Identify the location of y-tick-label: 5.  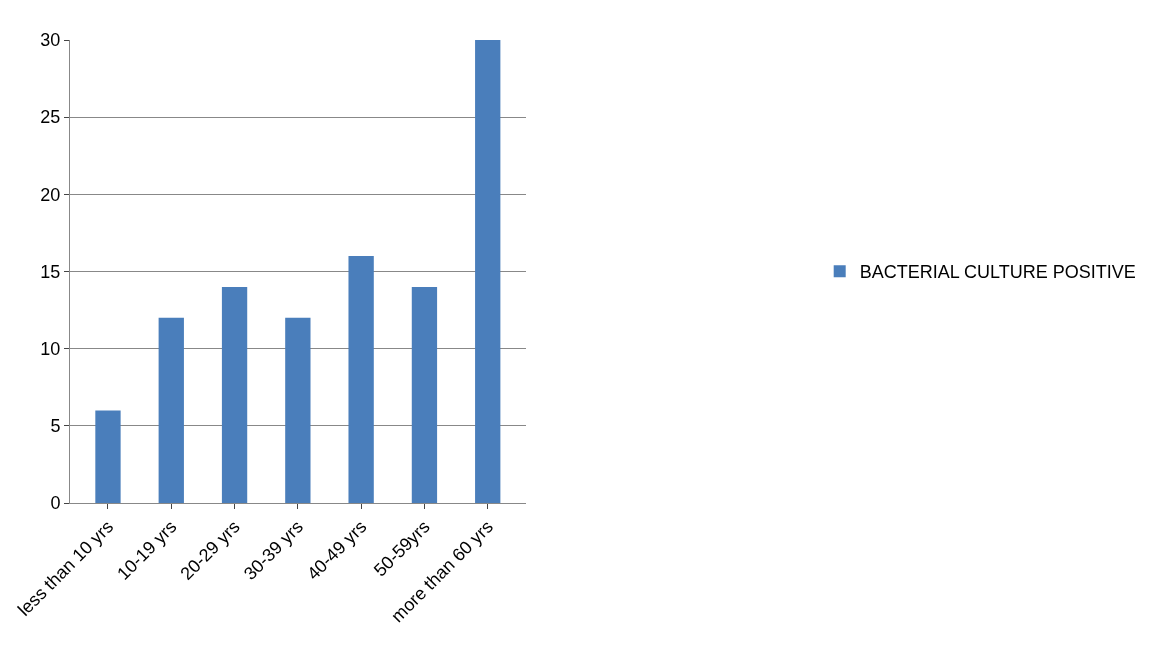
(55, 426).